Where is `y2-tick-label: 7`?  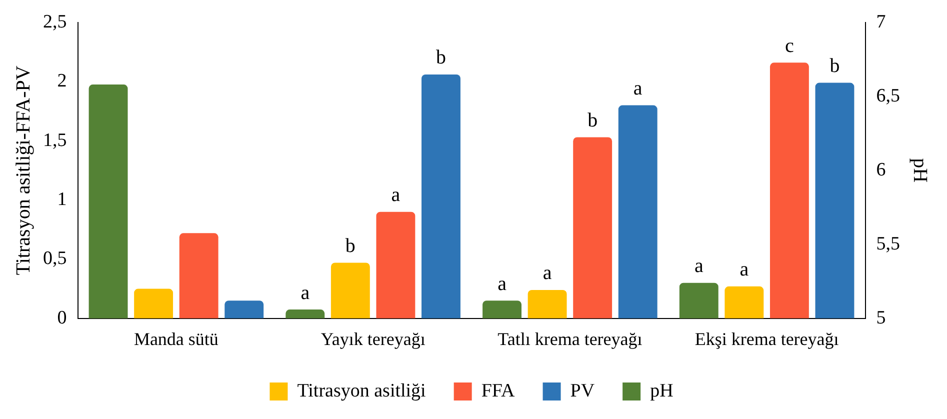 y2-tick-label: 7 is located at coordinates (881, 21).